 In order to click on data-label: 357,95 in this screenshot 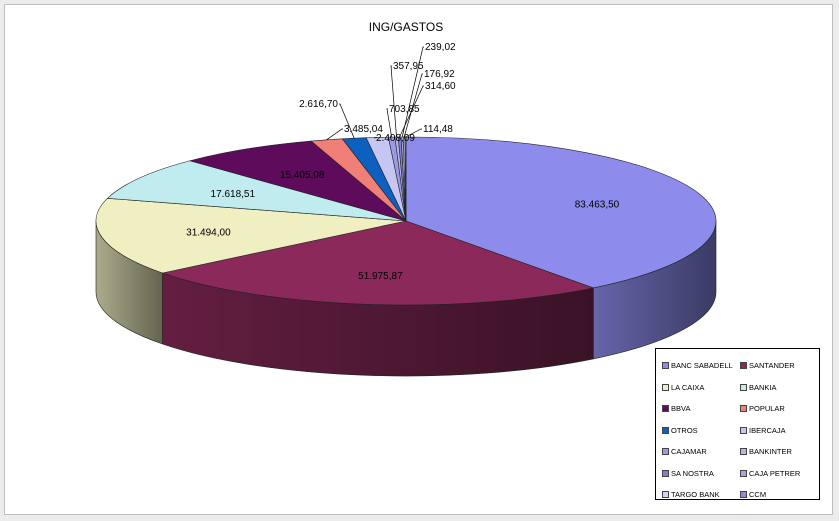, I will do `click(408, 66)`.